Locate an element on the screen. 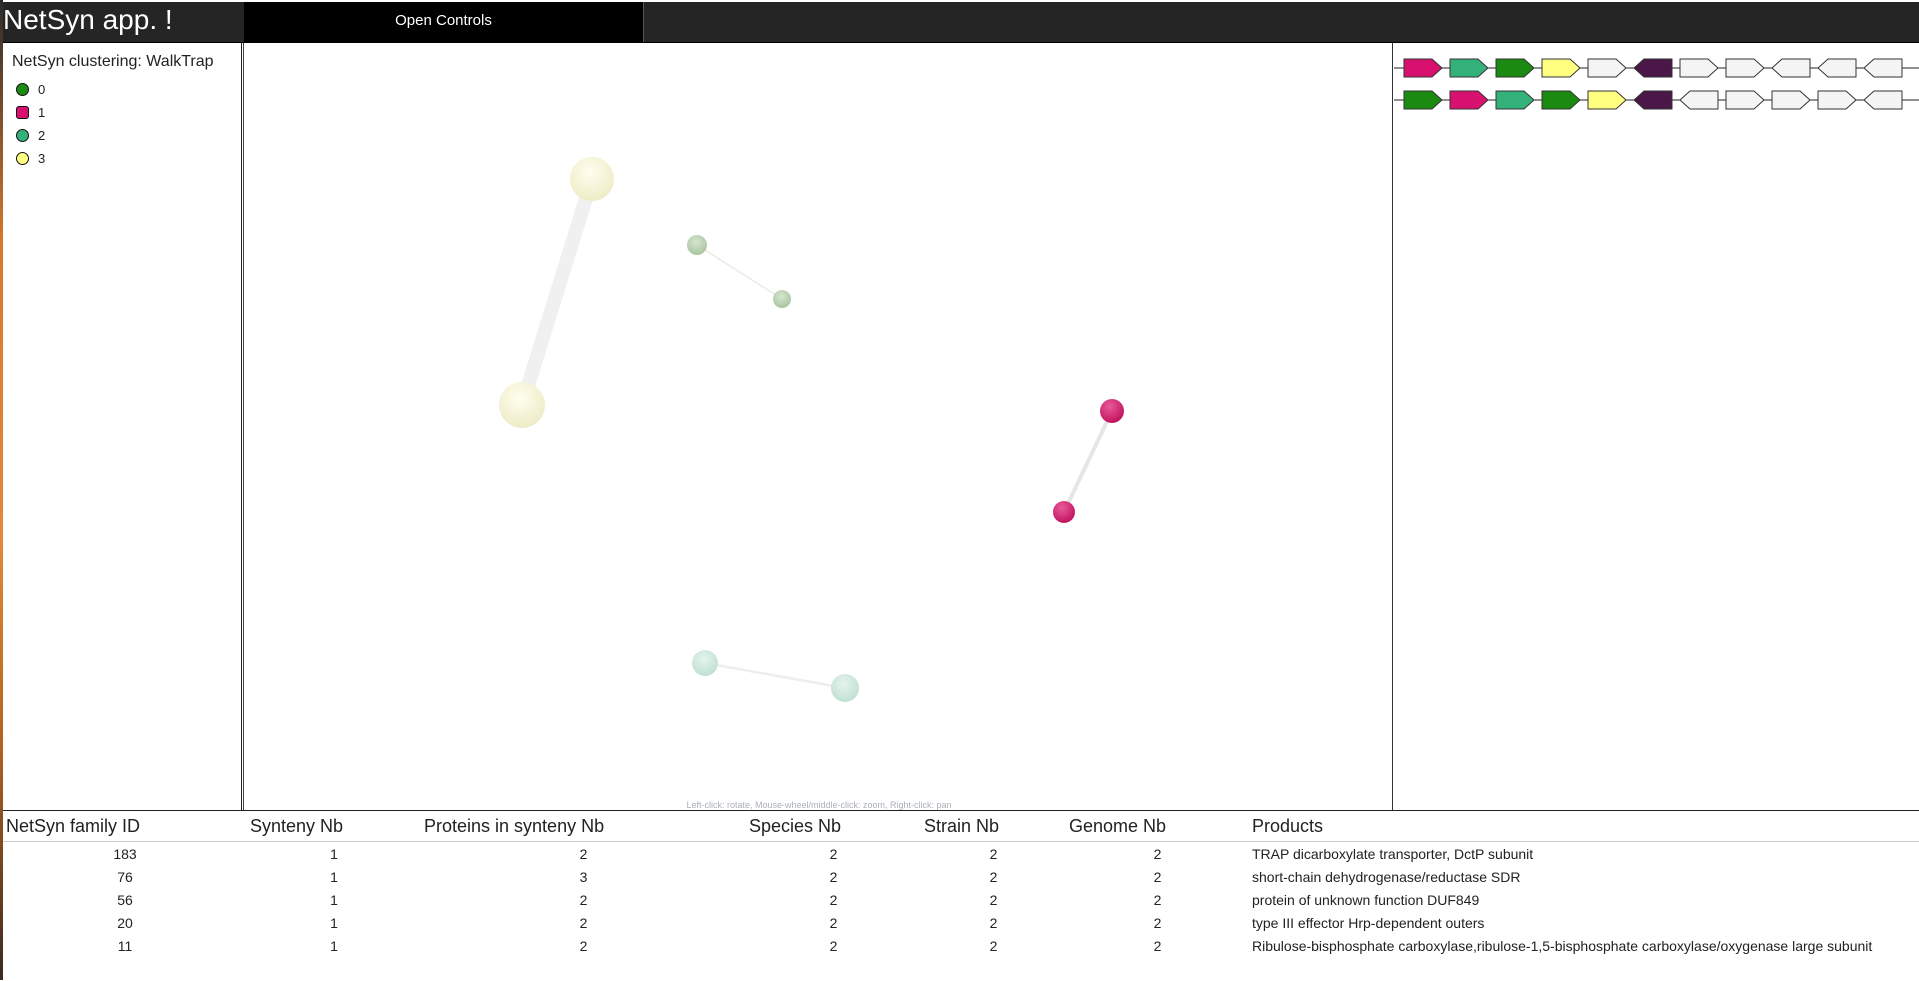 This screenshot has height=981, width=1919. legend-item-label: 1 is located at coordinates (42, 112).